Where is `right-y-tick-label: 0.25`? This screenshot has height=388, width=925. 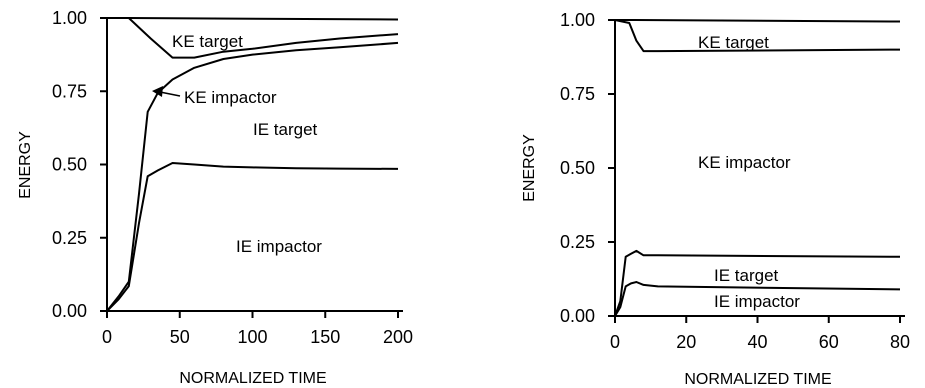 right-y-tick-label: 0.25 is located at coordinates (577, 242).